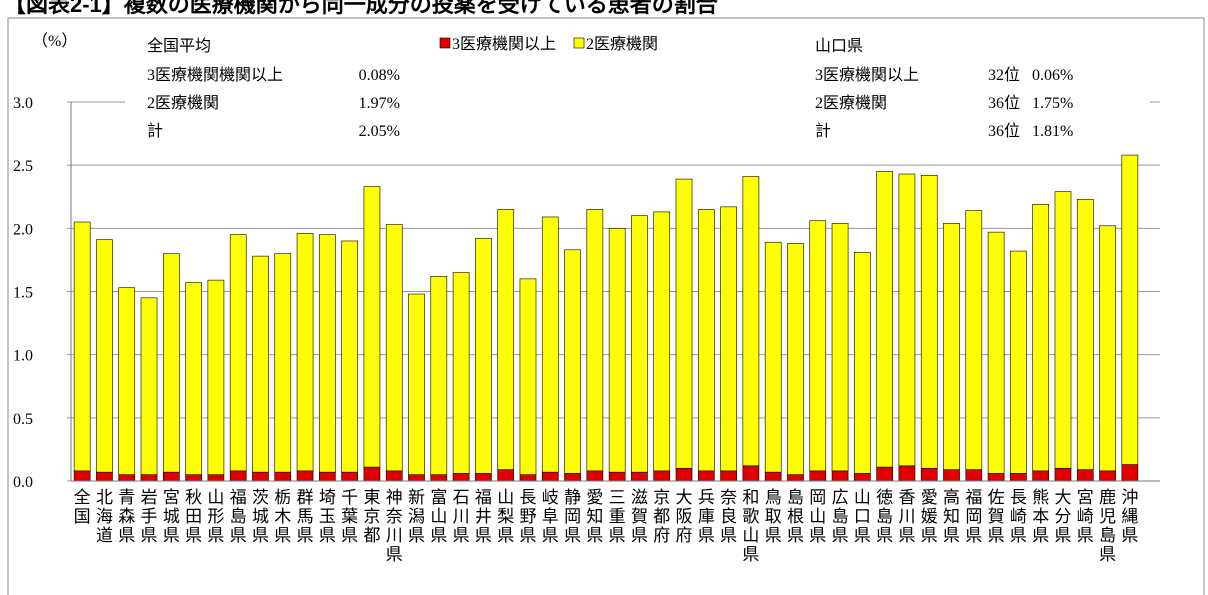 The image size is (1208, 595). I want to click on annotation-rank: 32位, so click(1004, 75).